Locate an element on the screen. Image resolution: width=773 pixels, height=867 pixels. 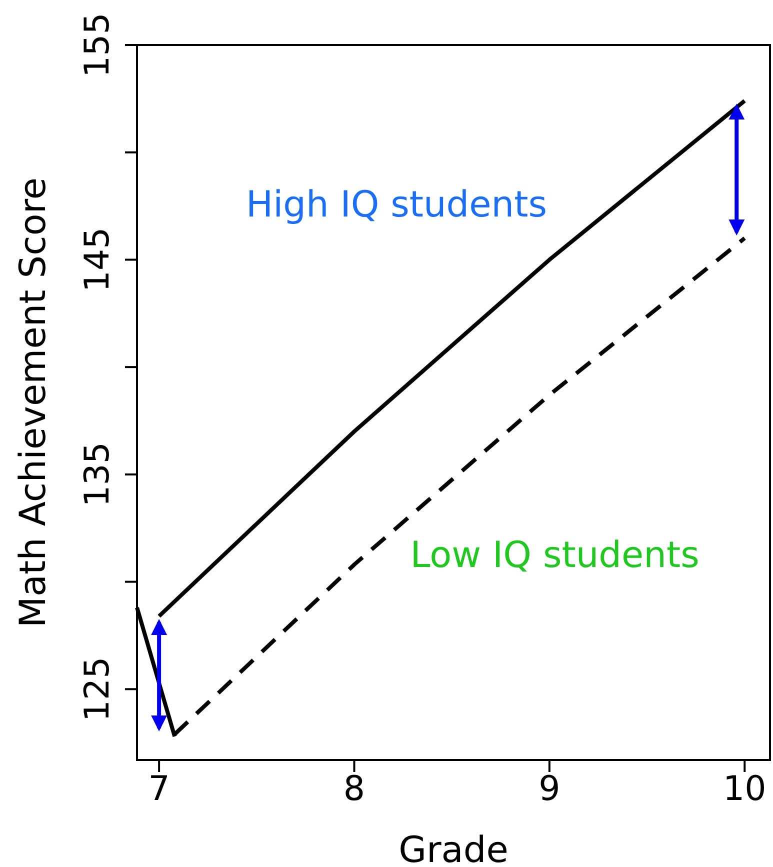
y-tick-label: 155 is located at coordinates (97, 45).